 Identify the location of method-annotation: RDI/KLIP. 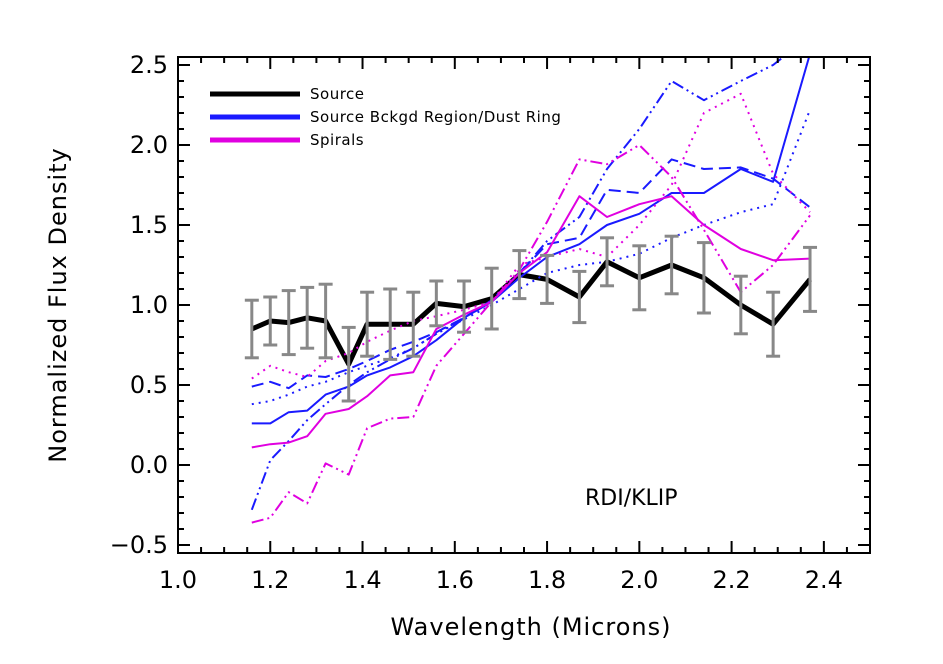
(631, 498).